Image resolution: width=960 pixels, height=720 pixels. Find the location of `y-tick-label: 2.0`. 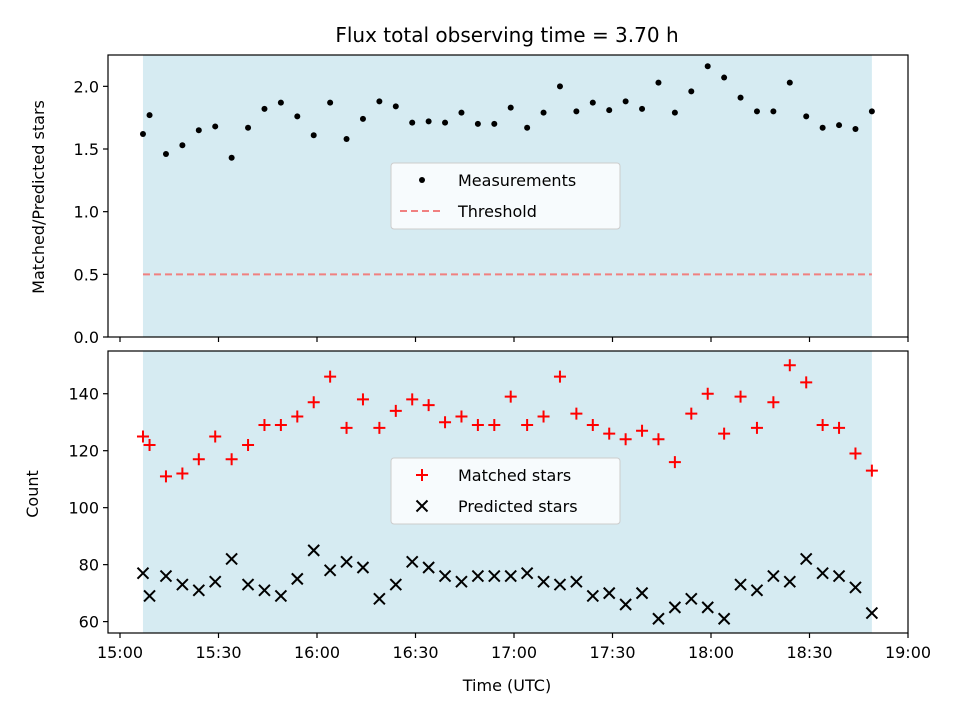

y-tick-label: 2.0 is located at coordinates (86, 86).